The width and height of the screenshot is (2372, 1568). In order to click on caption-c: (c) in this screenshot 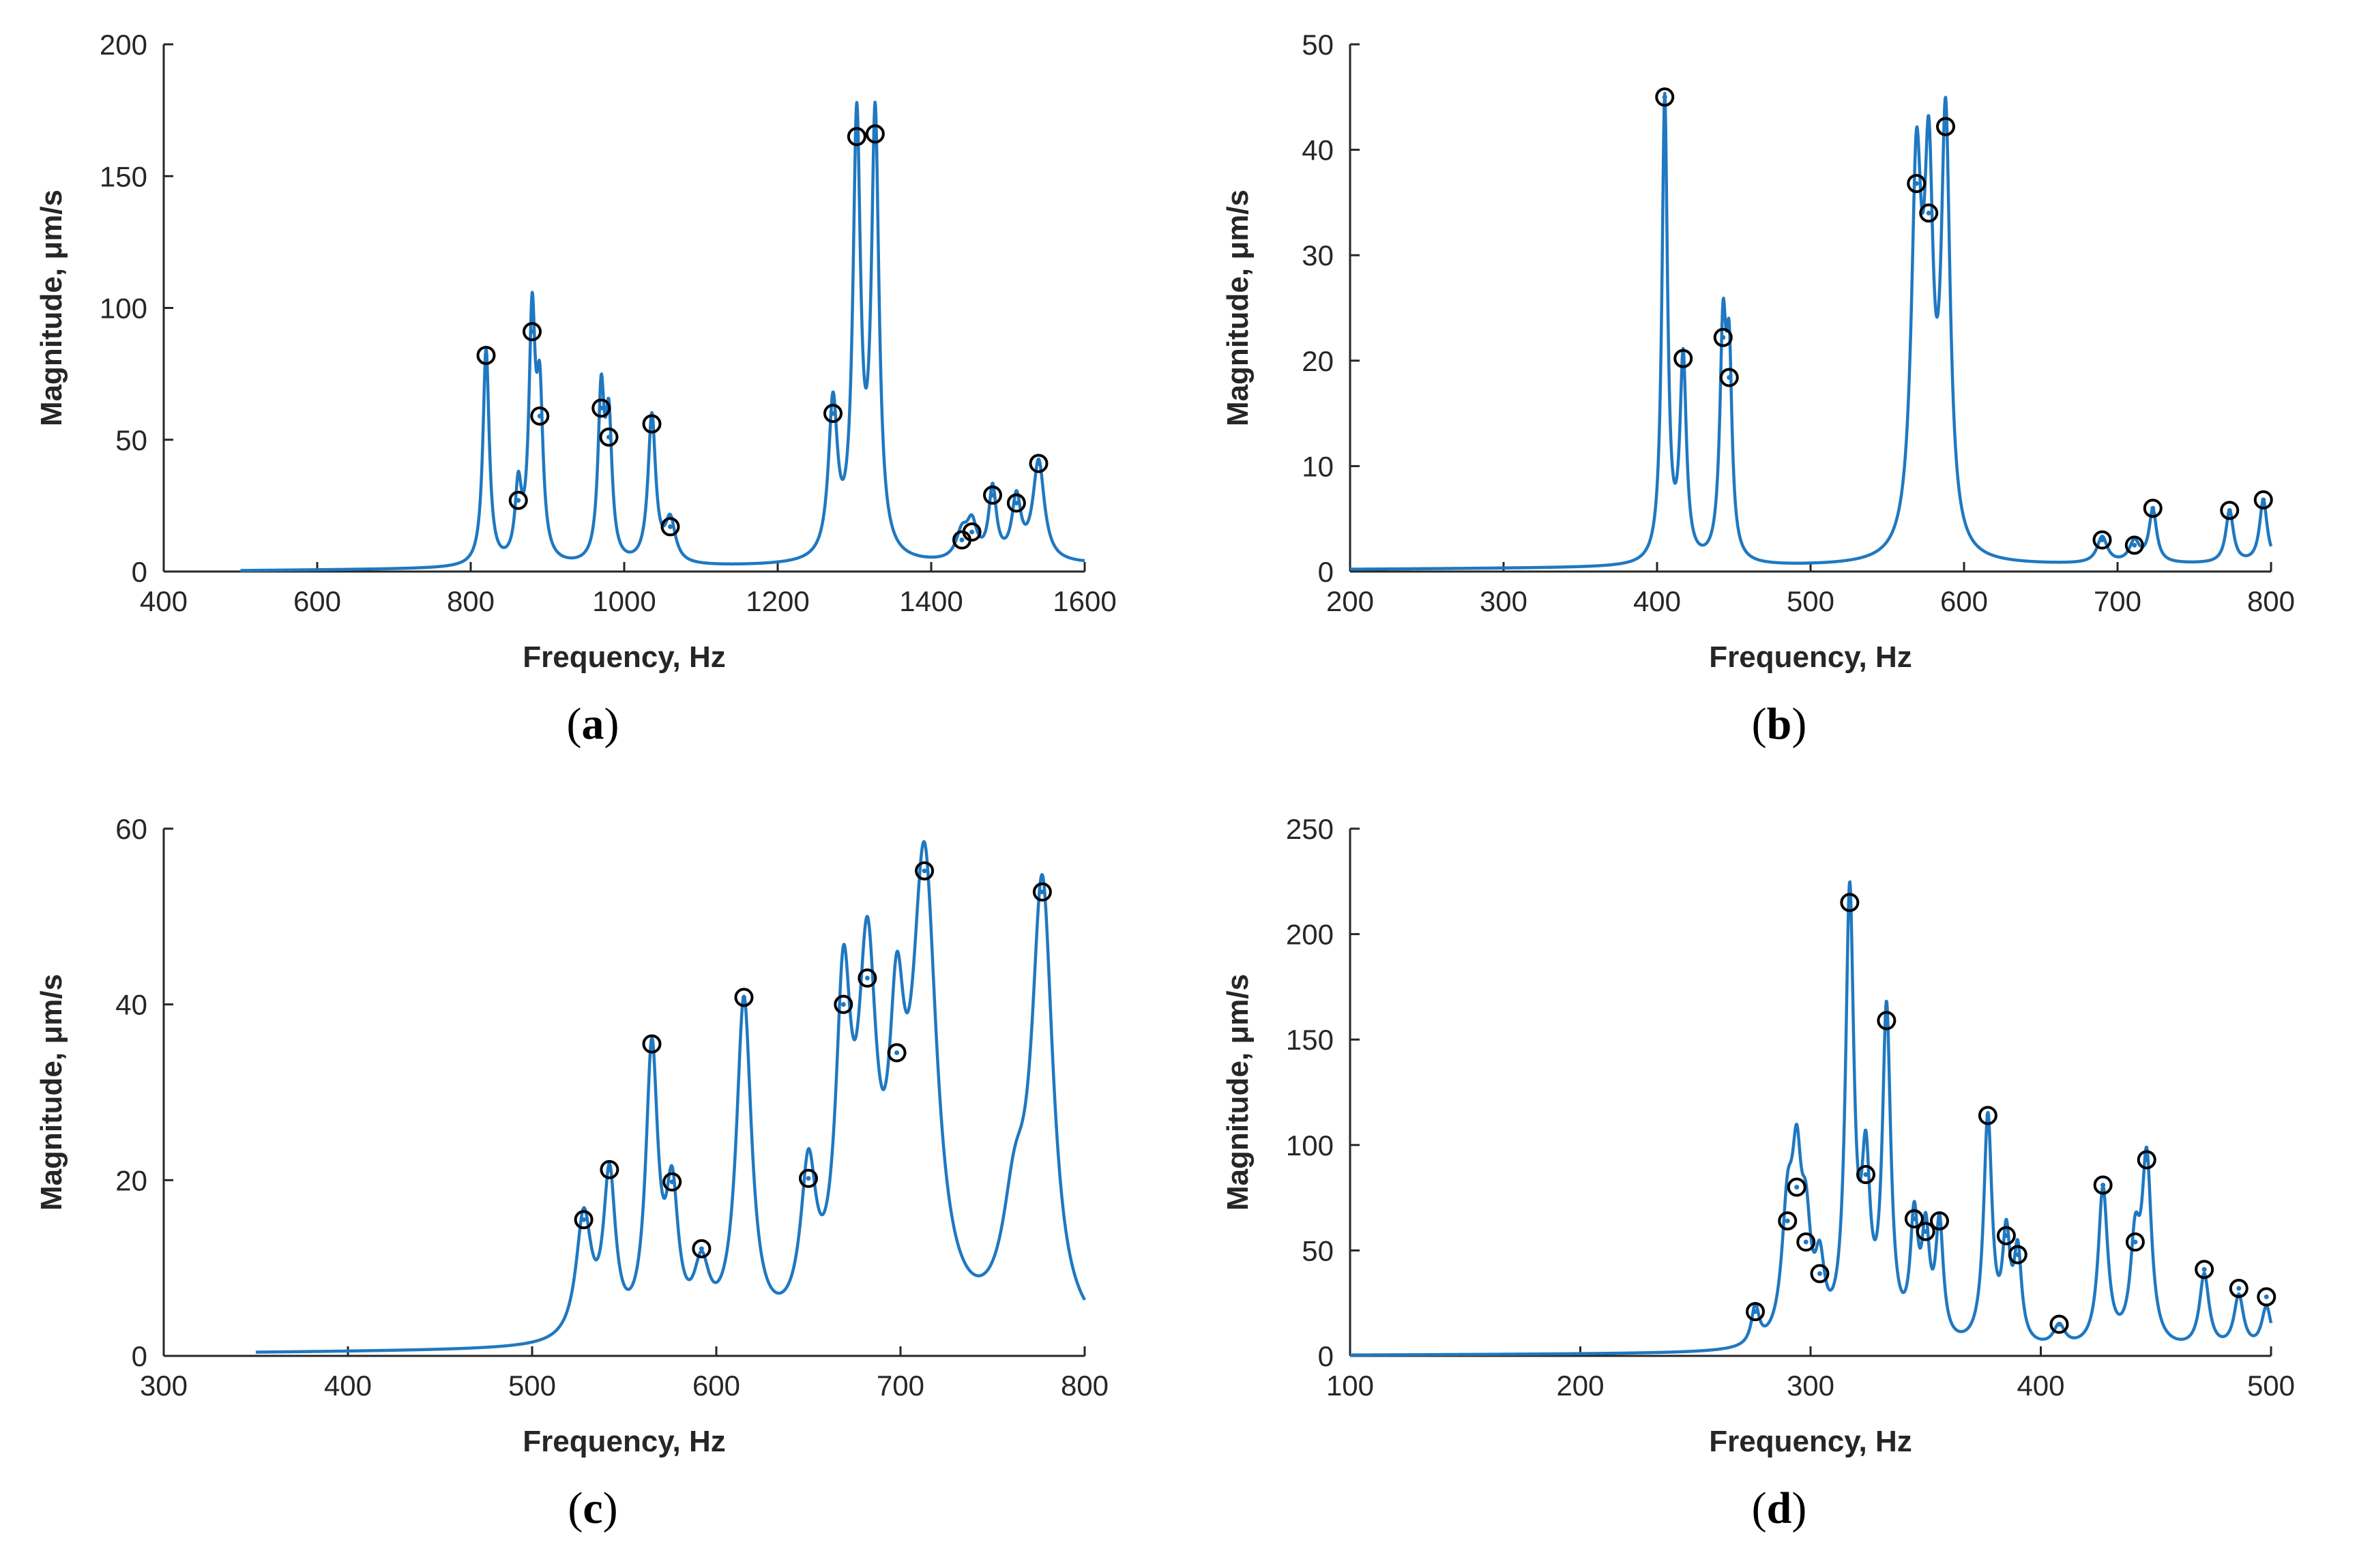, I will do `click(593, 1509)`.